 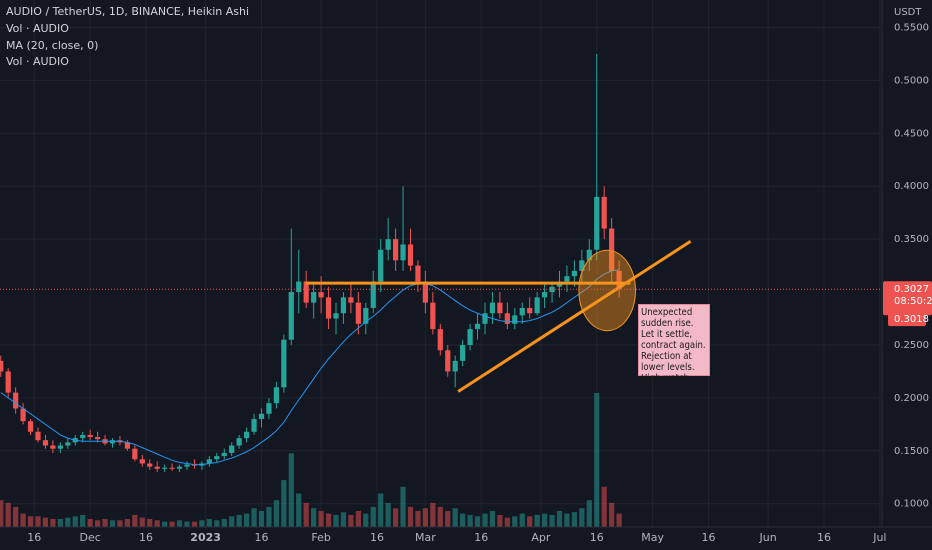 What do you see at coordinates (911, 398) in the screenshot?
I see `y-tick-label: 0.2000` at bounding box center [911, 398].